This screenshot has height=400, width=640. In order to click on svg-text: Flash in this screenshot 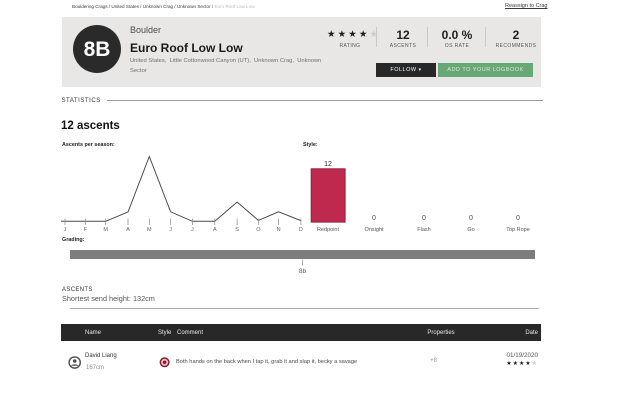, I will do `click(423, 230)`.